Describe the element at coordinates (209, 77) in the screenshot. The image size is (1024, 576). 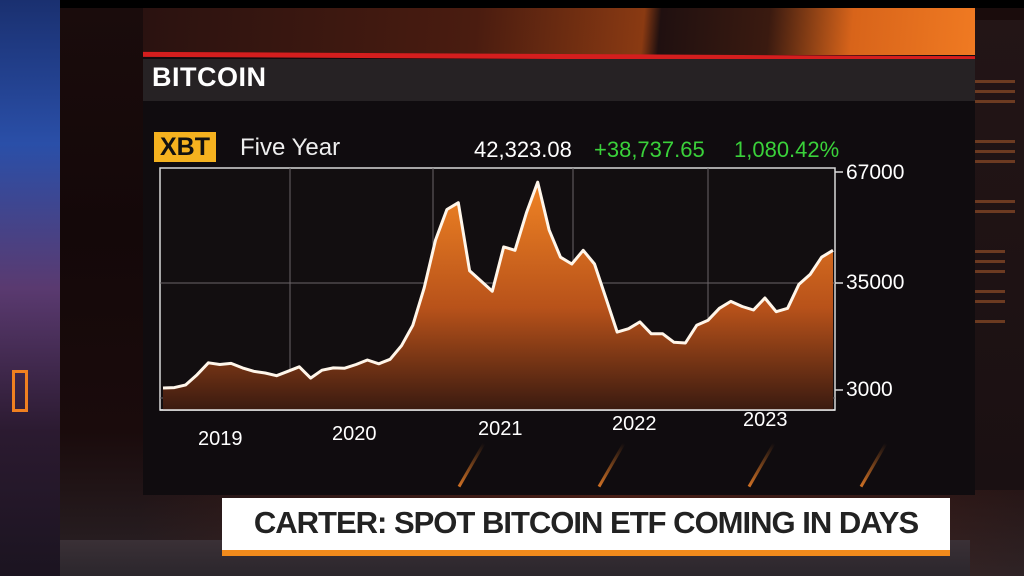
I see `chart-title: BITCOIN` at that location.